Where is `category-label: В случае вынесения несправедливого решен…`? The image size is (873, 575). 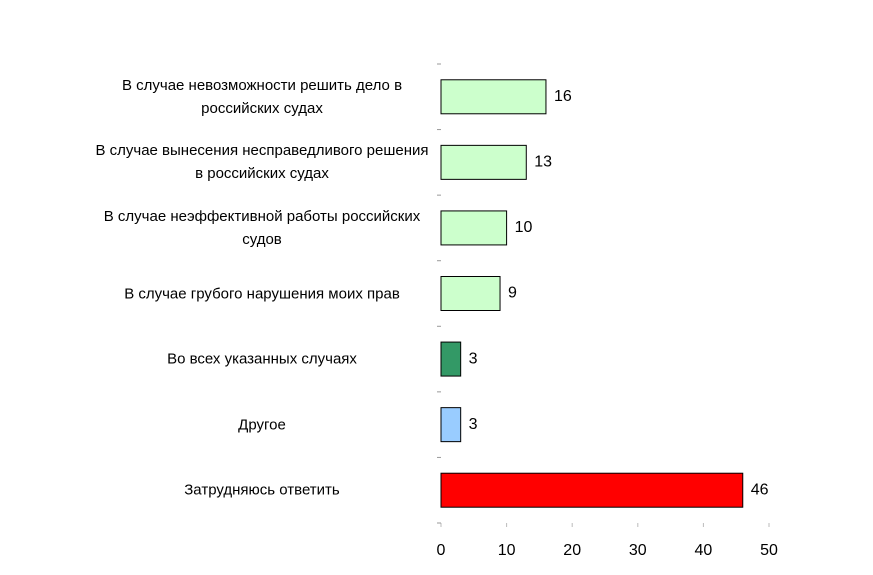
category-label: В случае вынесения несправедливого решен… is located at coordinates (262, 162).